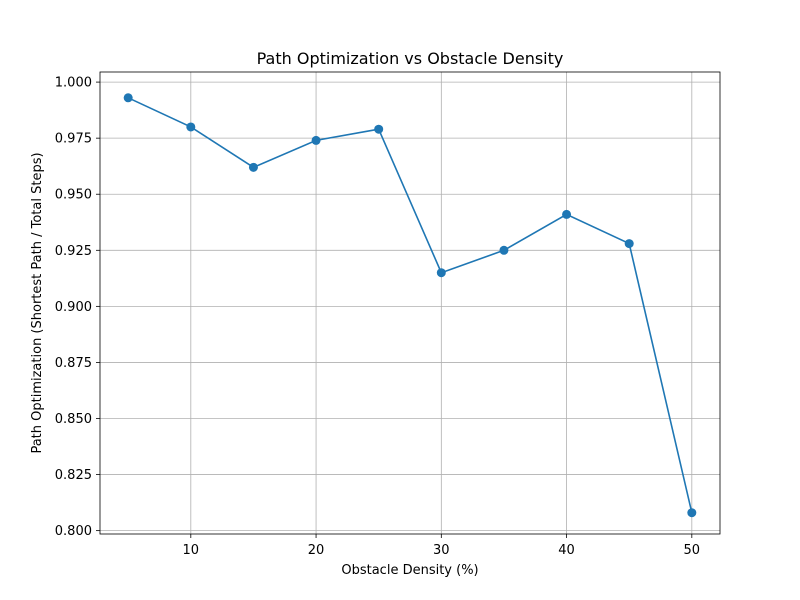 The width and height of the screenshot is (800, 600). What do you see at coordinates (316, 550) in the screenshot?
I see `x-tick-label: 20` at bounding box center [316, 550].